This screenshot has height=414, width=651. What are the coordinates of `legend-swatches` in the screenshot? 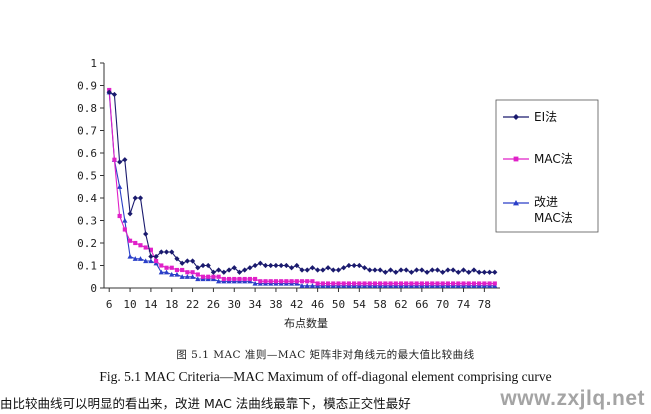 It's located at (516, 160).